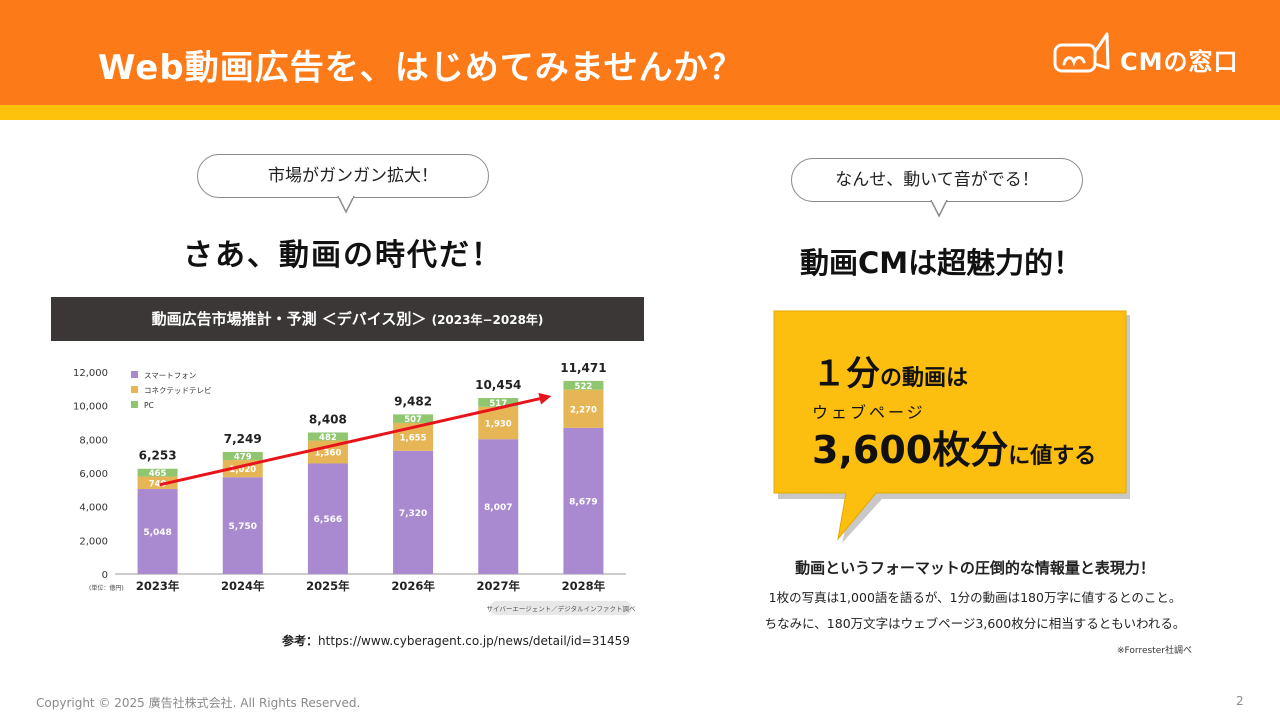  What do you see at coordinates (346, 205) in the screenshot?
I see `bubble-tail-left` at bounding box center [346, 205].